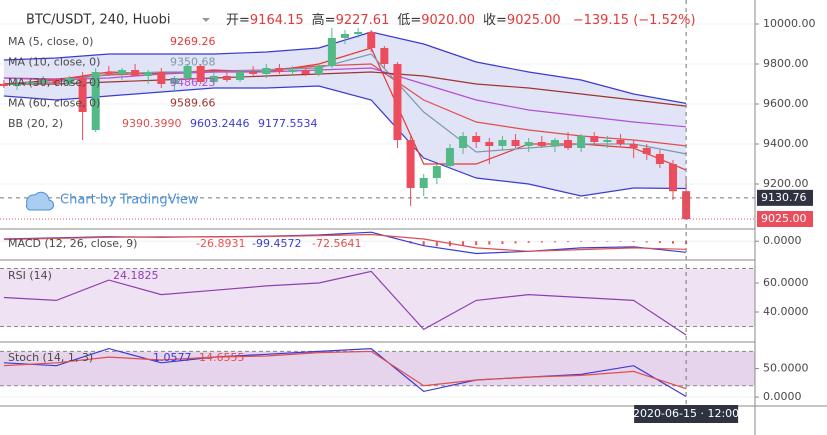  Describe the element at coordinates (786, 103) in the screenshot. I see `y-tick-label: 9600.00` at that location.